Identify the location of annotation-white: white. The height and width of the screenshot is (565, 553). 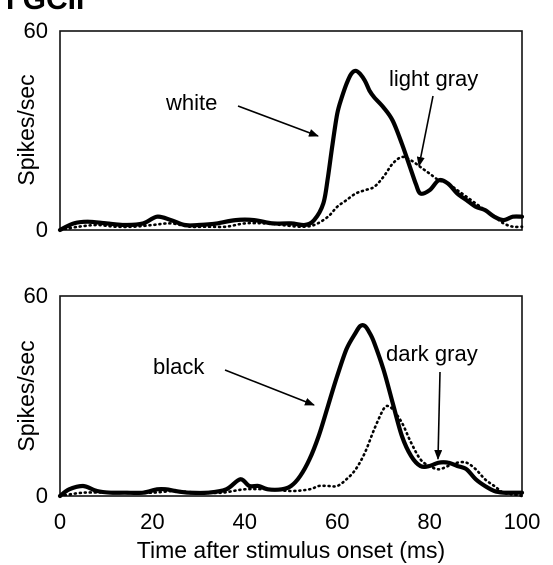
(191, 102).